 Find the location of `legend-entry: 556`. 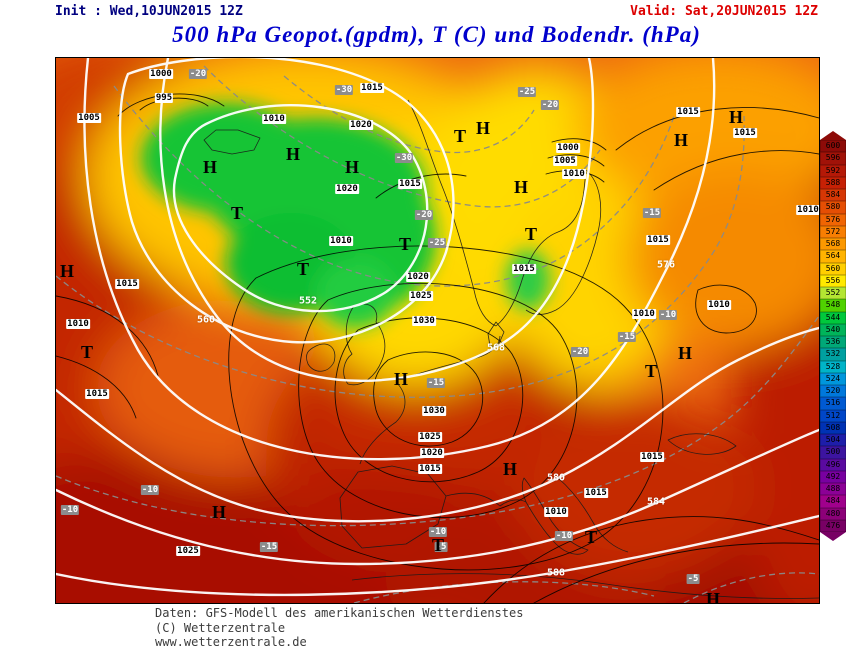

legend-entry: 556 is located at coordinates (833, 280).